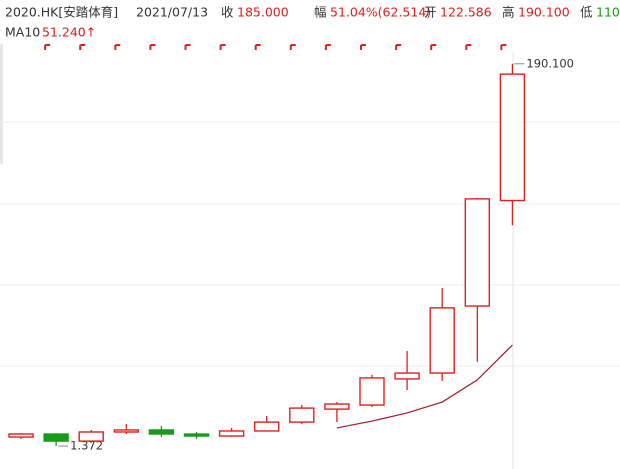 This screenshot has width=620, height=469. What do you see at coordinates (86, 446) in the screenshot?
I see `low-label: 1.372` at bounding box center [86, 446].